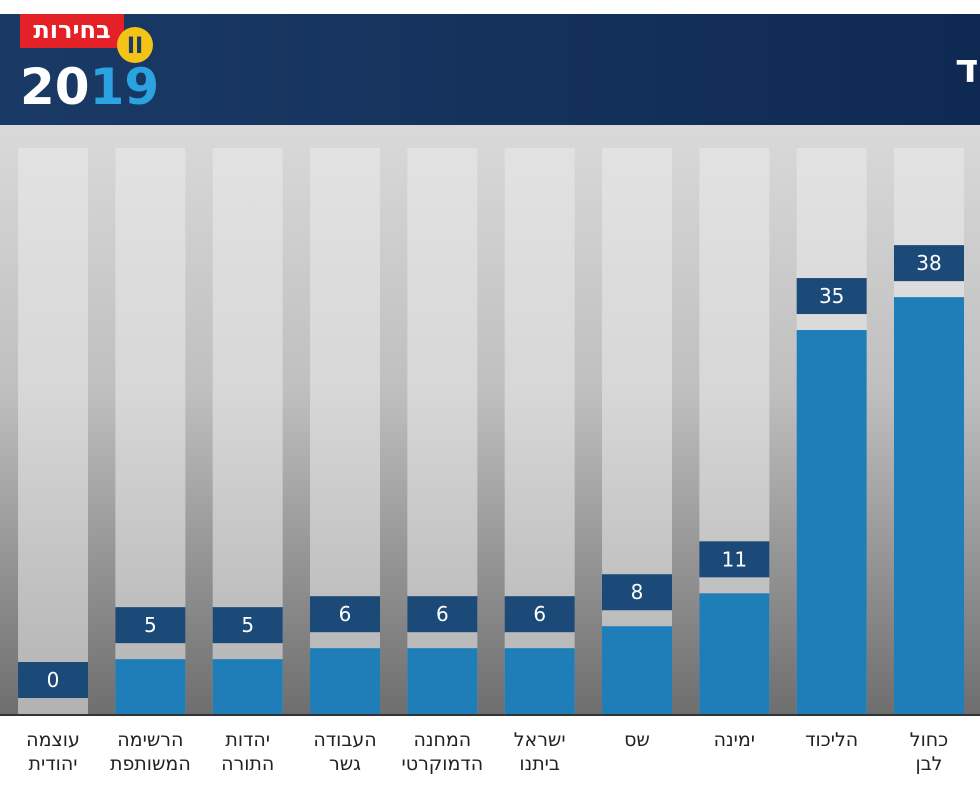  What do you see at coordinates (929, 752) in the screenshot?
I see `x-tick-label: כחול לבן` at bounding box center [929, 752].